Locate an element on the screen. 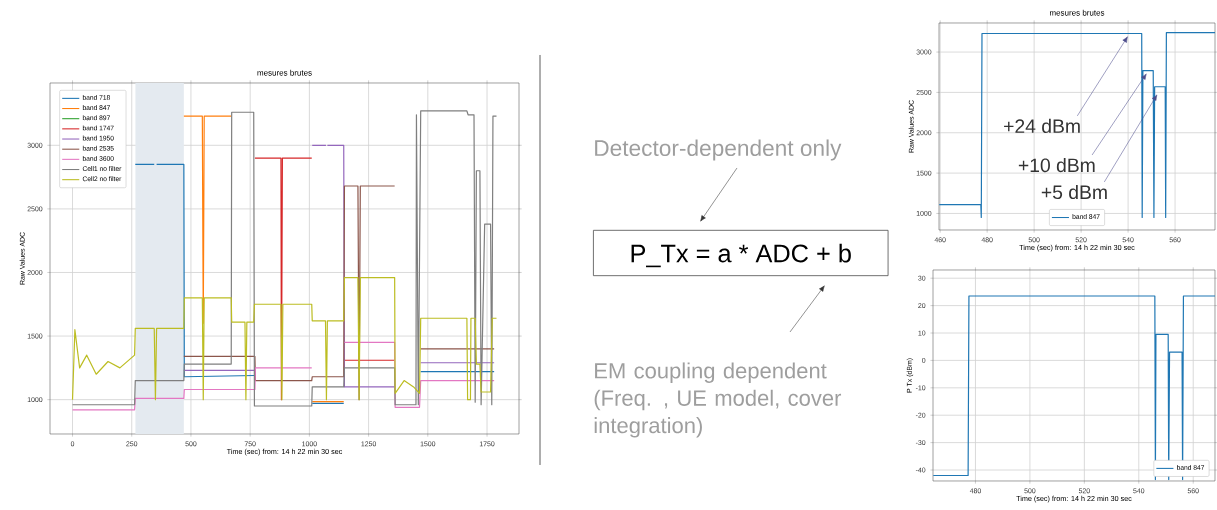 The height and width of the screenshot is (510, 1217). text: P_Tx = a * ADC + b is located at coordinates (741, 255).